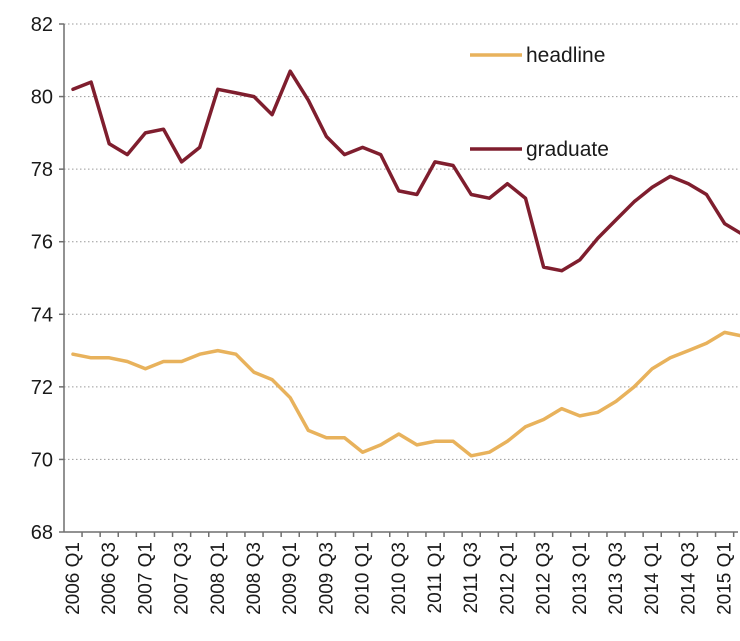 The image size is (740, 641). What do you see at coordinates (42, 170) in the screenshot?
I see `y-tick-label: 78` at bounding box center [42, 170].